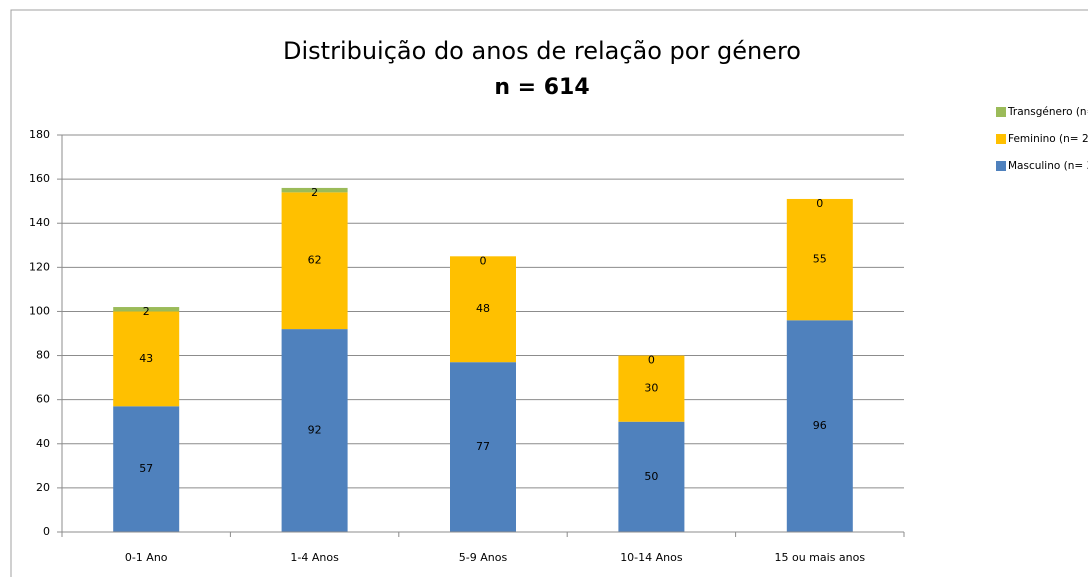  Describe the element at coordinates (39, 178) in the screenshot. I see `y-tick-label: 160` at that location.